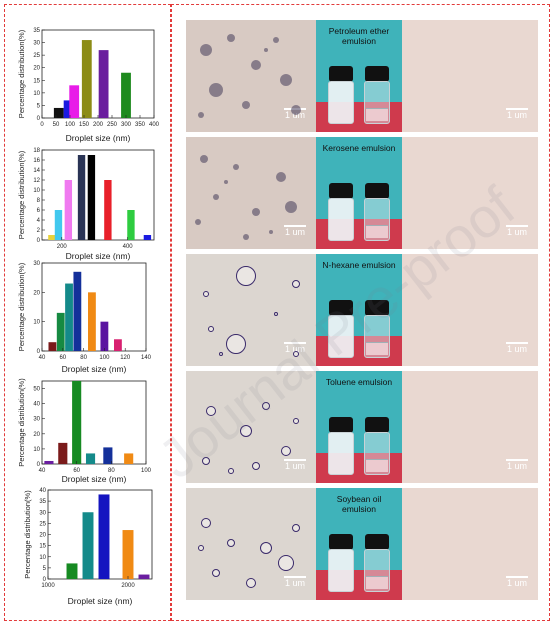  I want to click on micrograph-n-hexane: 1 um, so click(251, 310).